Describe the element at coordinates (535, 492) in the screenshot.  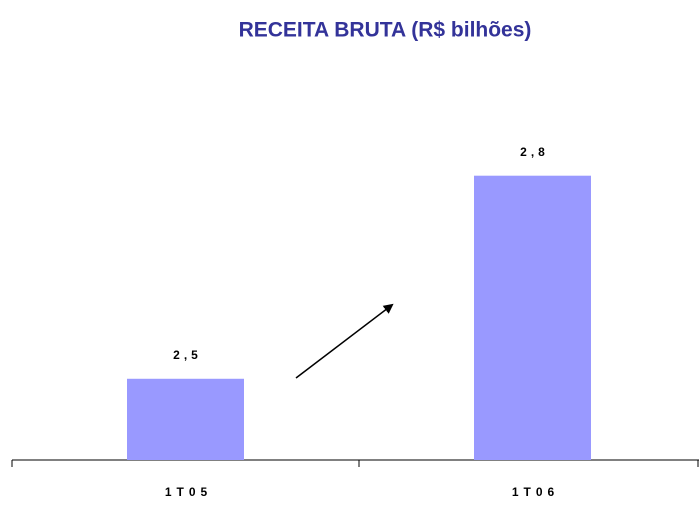
I see `x-tick-label: 1T06` at that location.